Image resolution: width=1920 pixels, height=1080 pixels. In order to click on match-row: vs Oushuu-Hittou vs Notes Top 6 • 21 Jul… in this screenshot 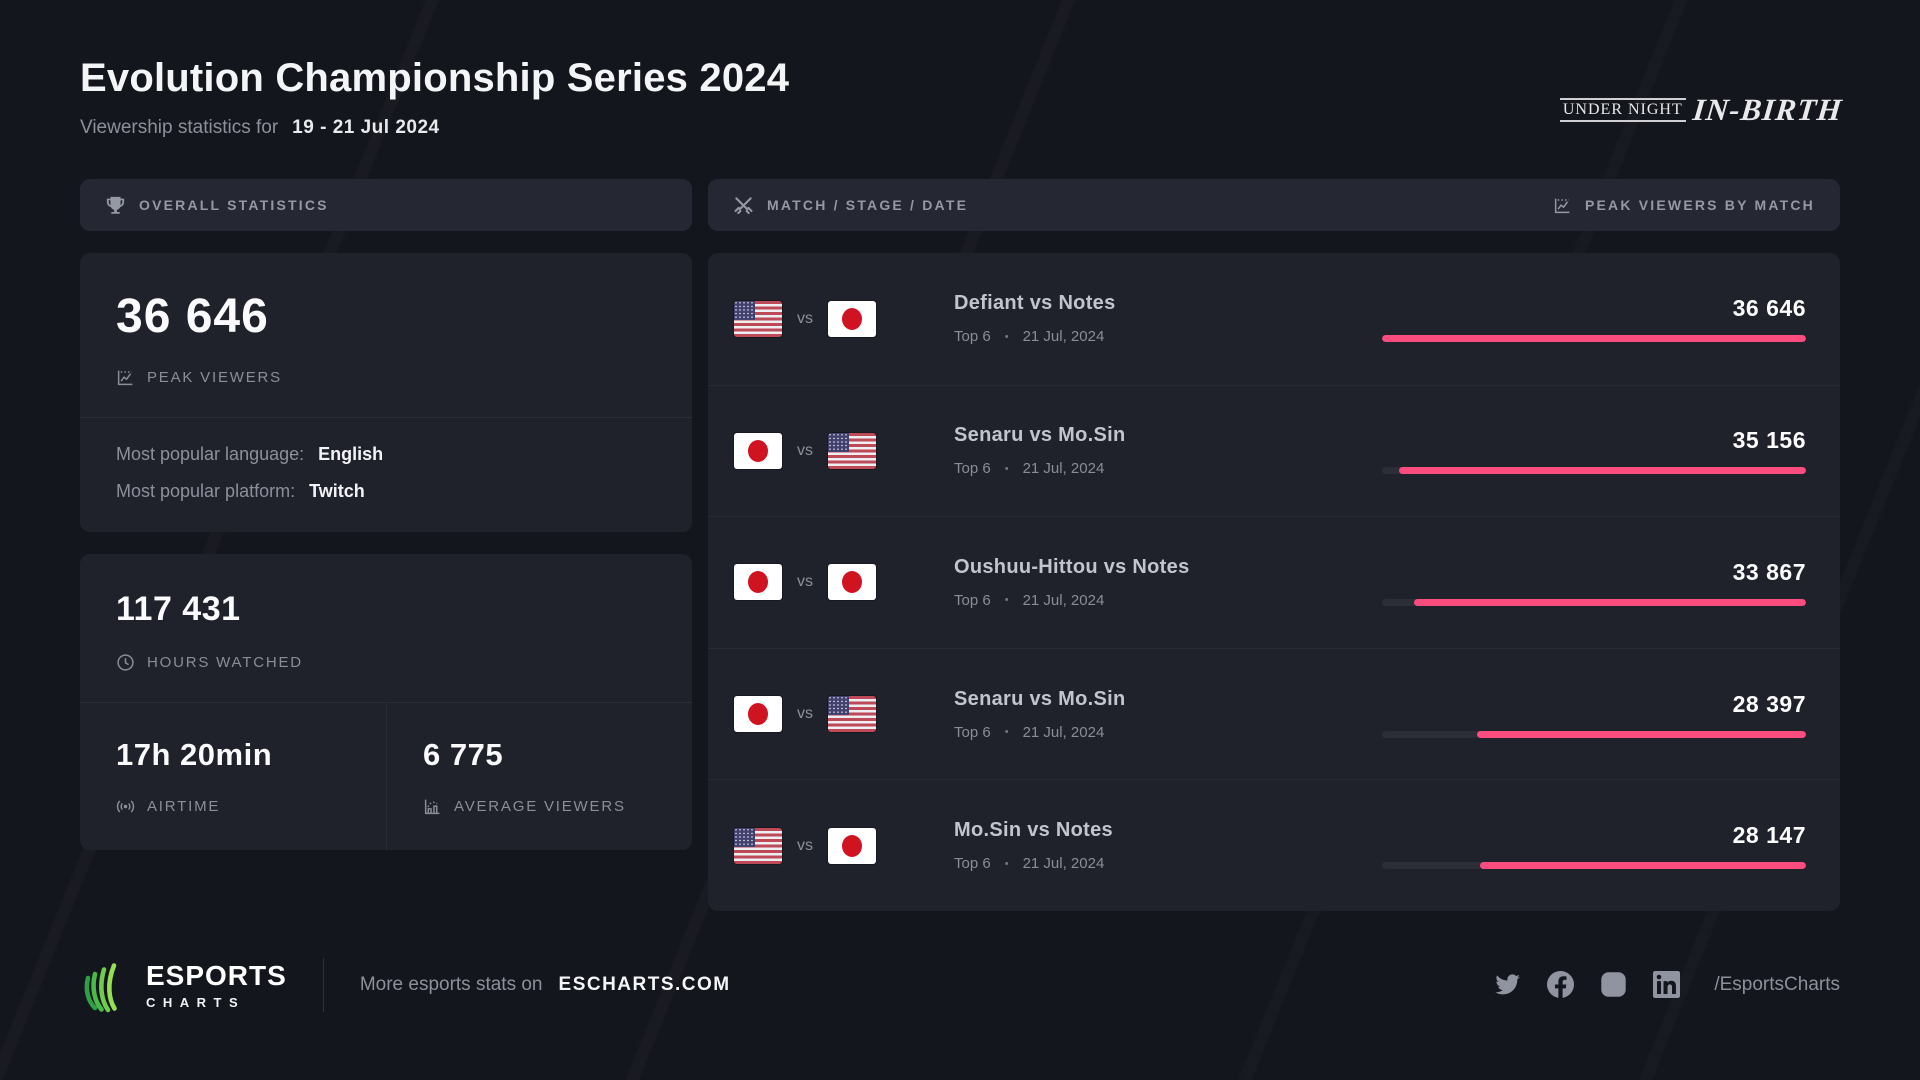, I will do `click(1274, 582)`.